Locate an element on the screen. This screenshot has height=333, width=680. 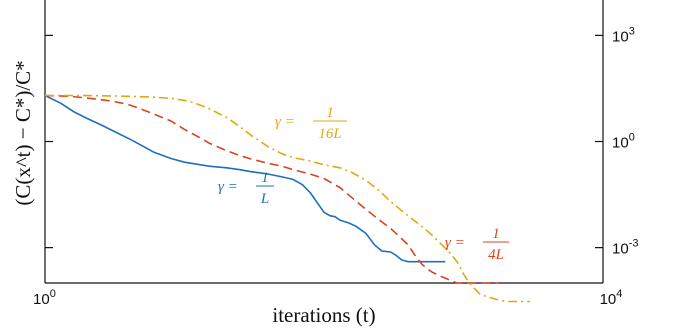
annotation-denominator: 4L is located at coordinates (496, 255).